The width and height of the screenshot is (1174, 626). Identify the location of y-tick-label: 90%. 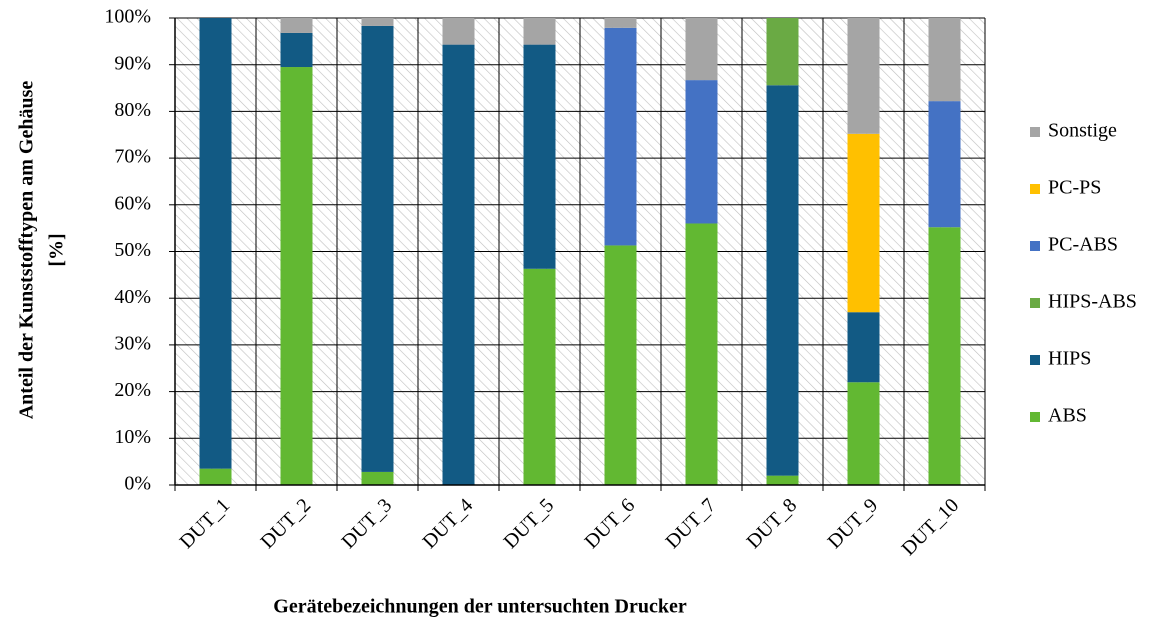
(132, 63).